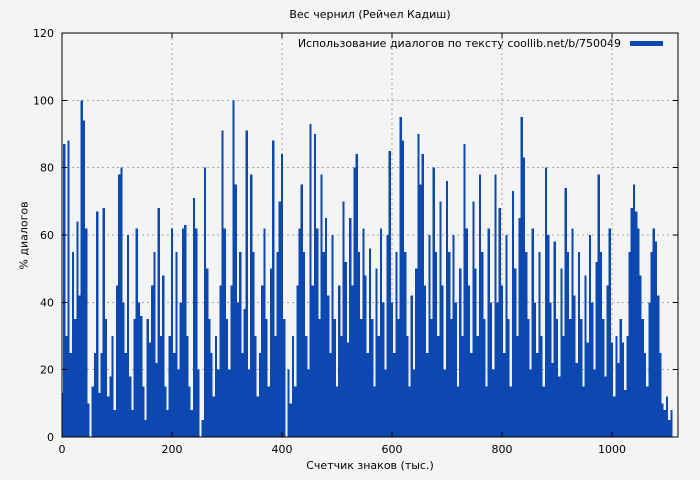  What do you see at coordinates (172, 449) in the screenshot?
I see `svg-text: 200` at bounding box center [172, 449].